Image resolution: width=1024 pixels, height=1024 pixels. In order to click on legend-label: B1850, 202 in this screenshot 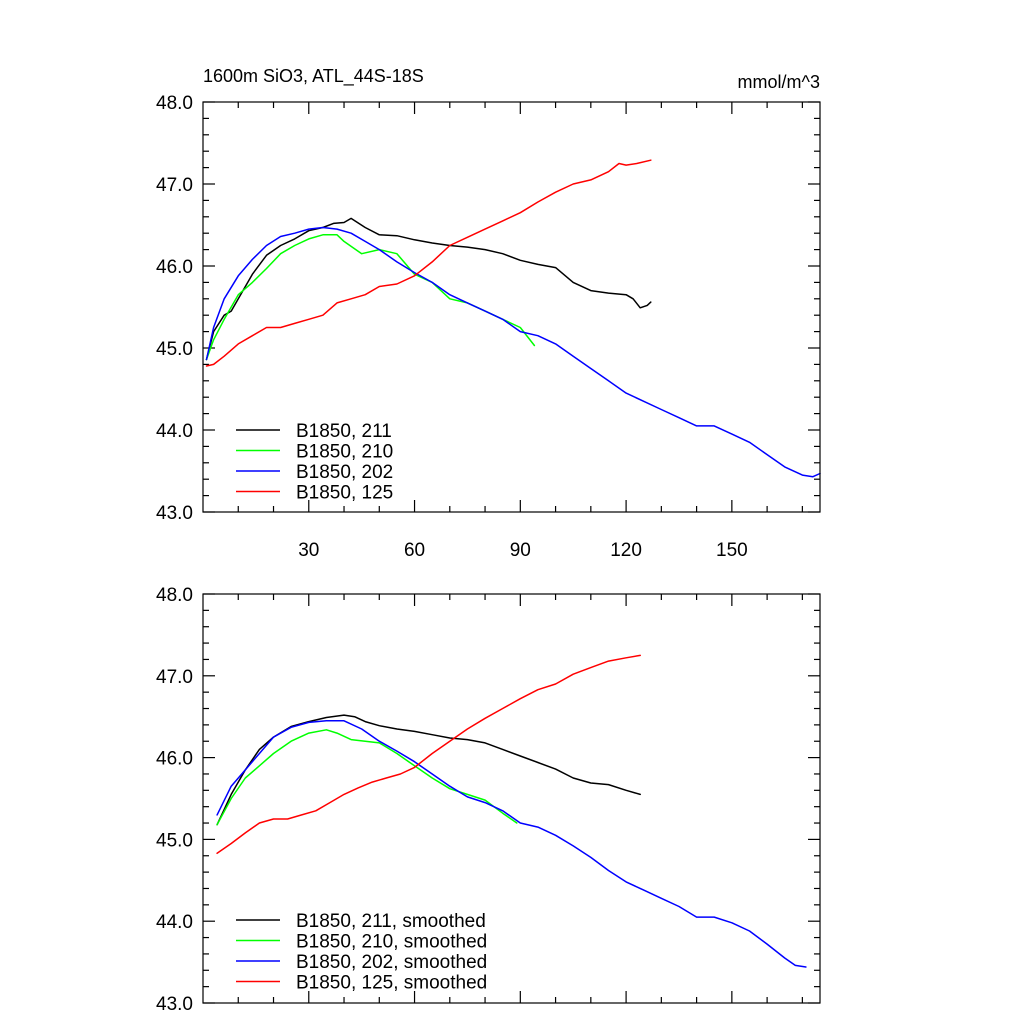, I will do `click(344, 472)`.